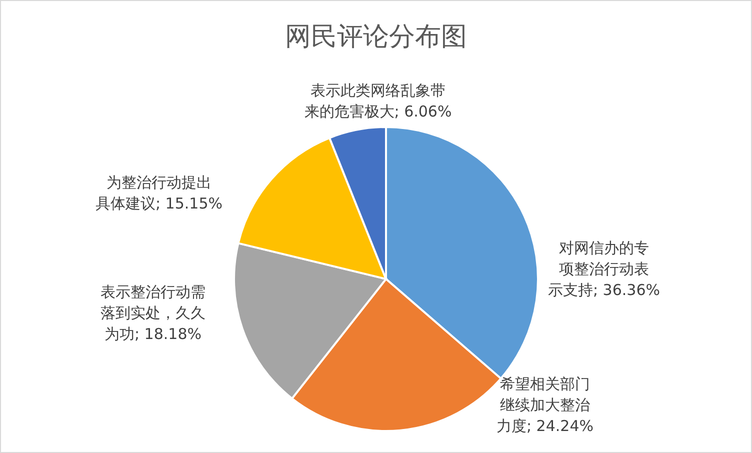  What do you see at coordinates (545, 405) in the screenshot?
I see `slice-label: 希望相关部门继续加大整治力度; 24.24%` at bounding box center [545, 405].